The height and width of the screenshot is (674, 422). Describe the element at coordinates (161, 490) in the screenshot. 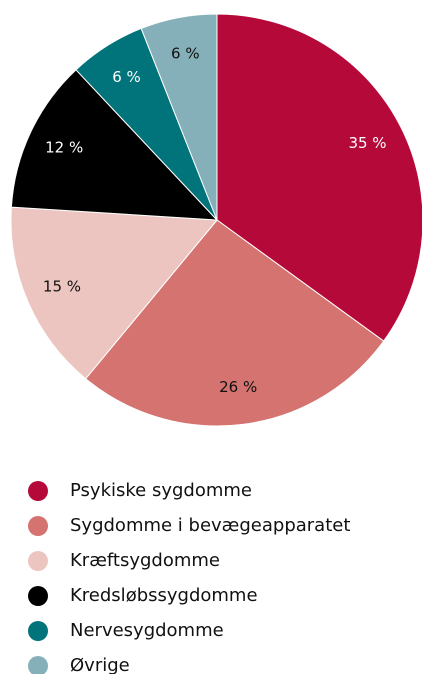

I see `legend-label: Psykiske sygdomme` at that location.